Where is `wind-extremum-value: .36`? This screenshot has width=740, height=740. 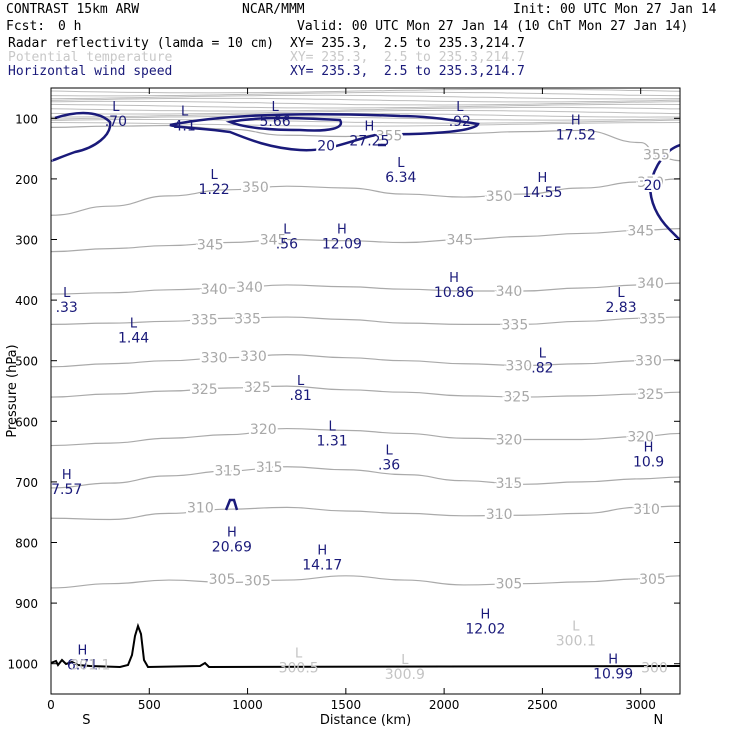
wind-extremum-value: .36 is located at coordinates (389, 466).